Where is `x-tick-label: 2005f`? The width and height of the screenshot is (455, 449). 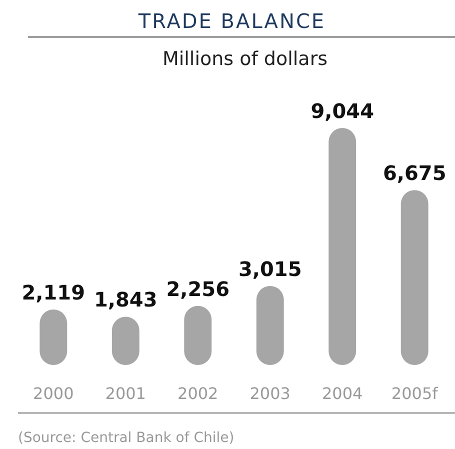
x-tick-label: 2005f is located at coordinates (414, 393).